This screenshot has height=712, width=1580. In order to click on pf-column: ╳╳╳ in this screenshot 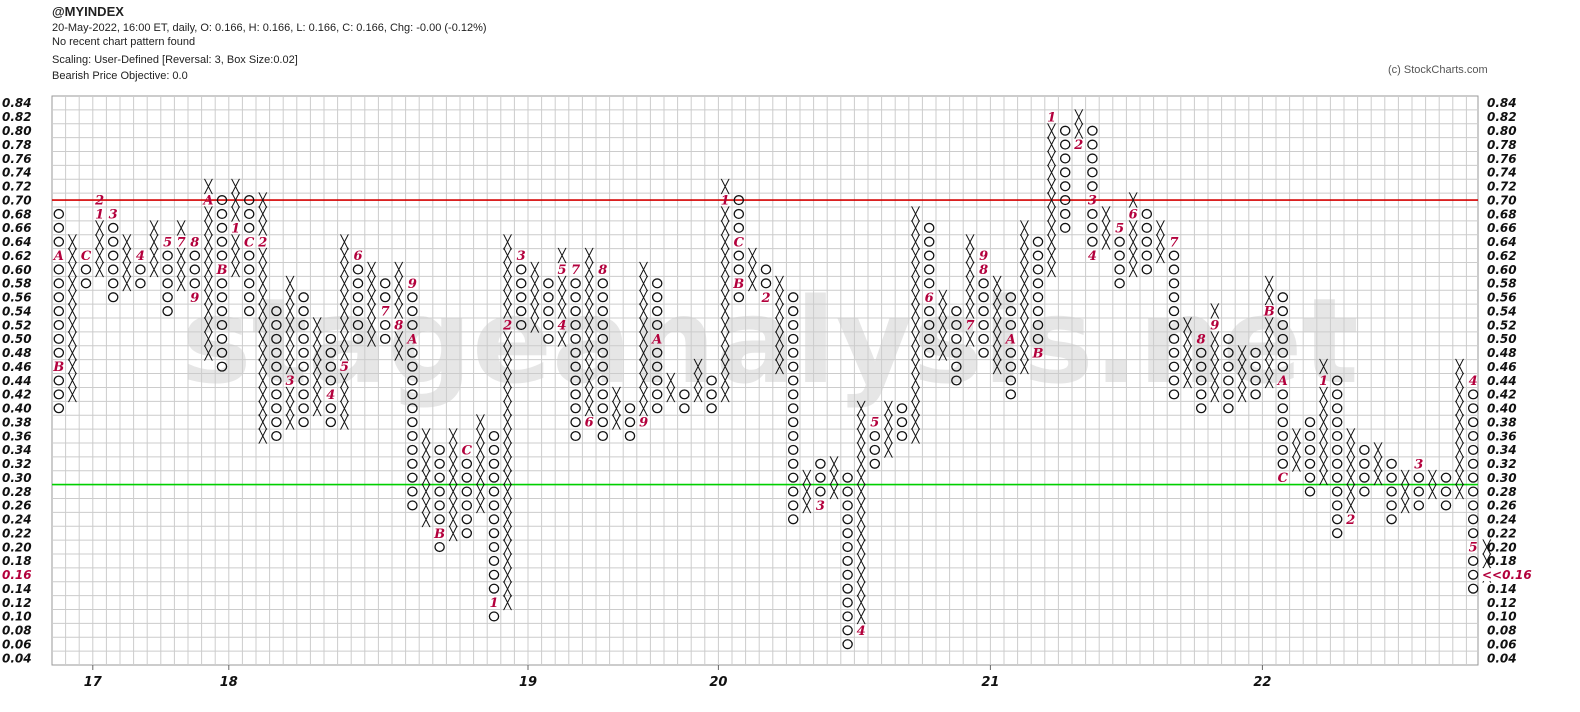, I will do `click(752, 269)`.